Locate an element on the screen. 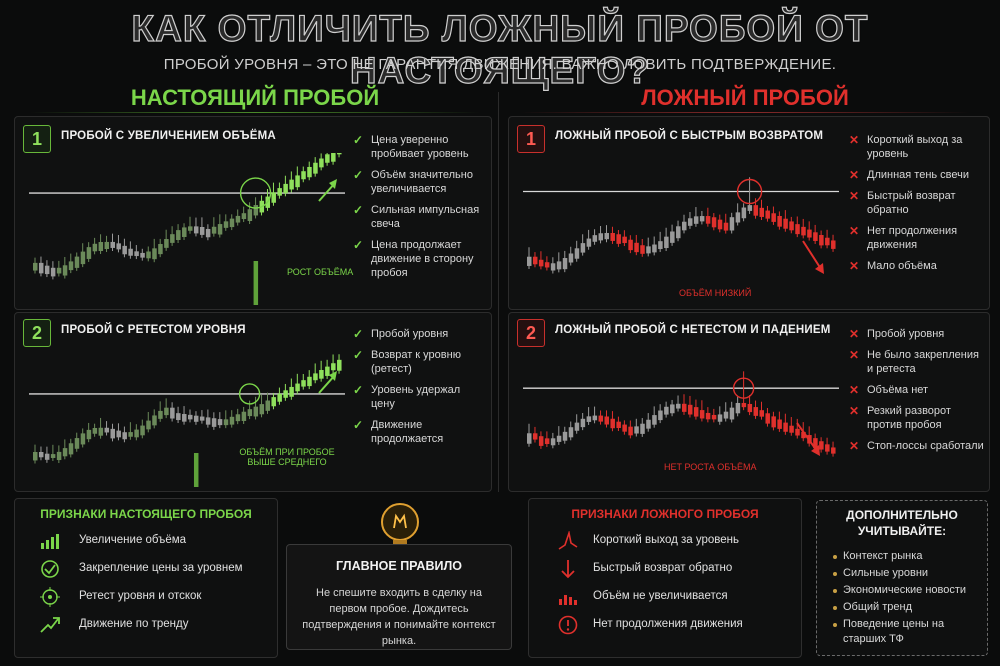 This screenshot has width=1000, height=666. extra-item: Контекст рынка is located at coordinates (906, 556).